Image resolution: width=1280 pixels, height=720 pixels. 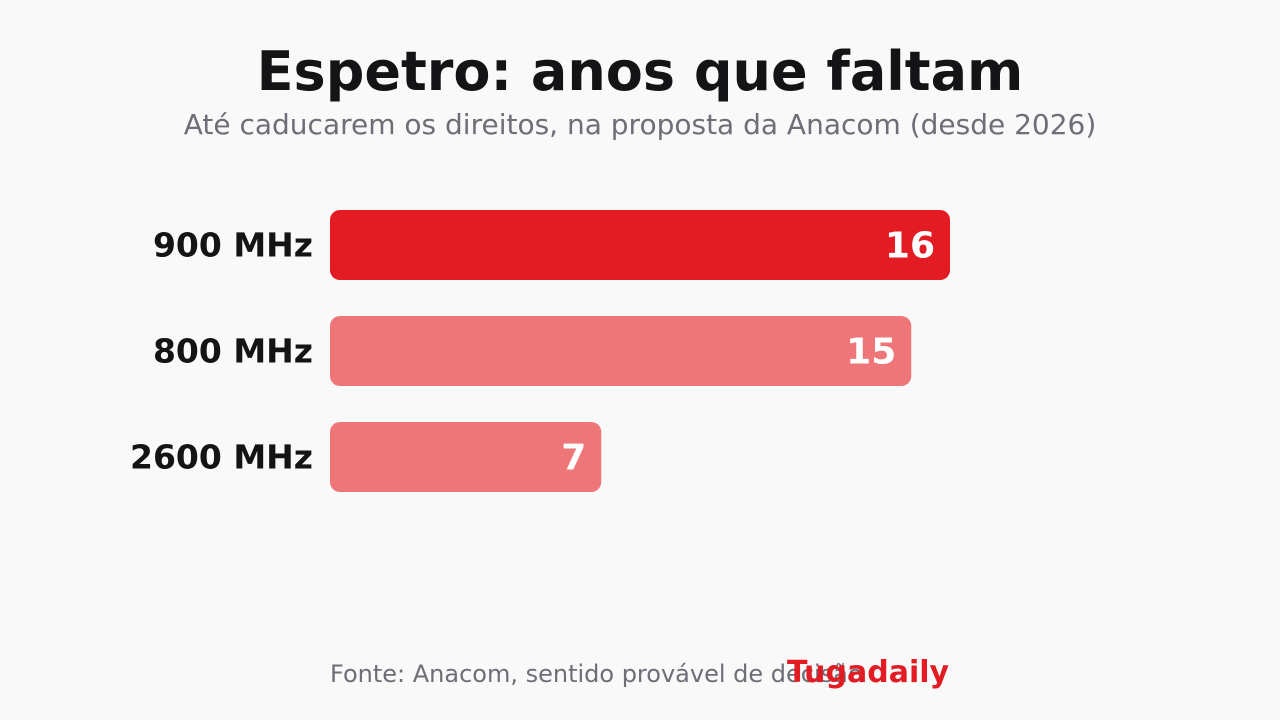 I want to click on category-label-900-mhz: 900 MHz, so click(x=233, y=245).